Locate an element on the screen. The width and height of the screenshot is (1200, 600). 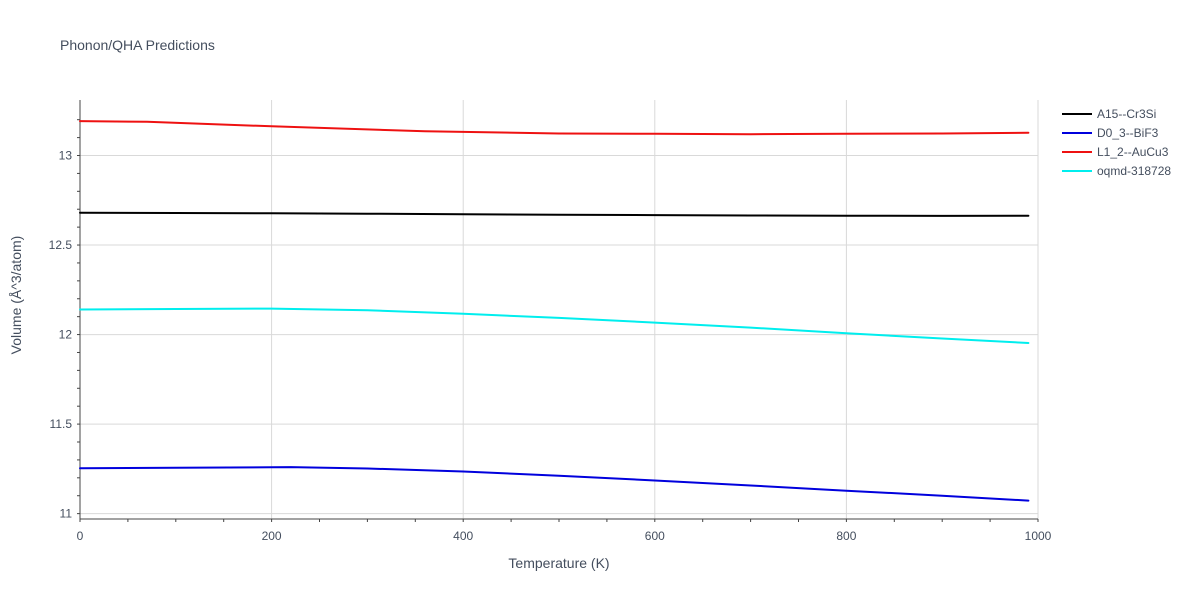
legend-item: L1_2--AuCu3 is located at coordinates (1115, 152).